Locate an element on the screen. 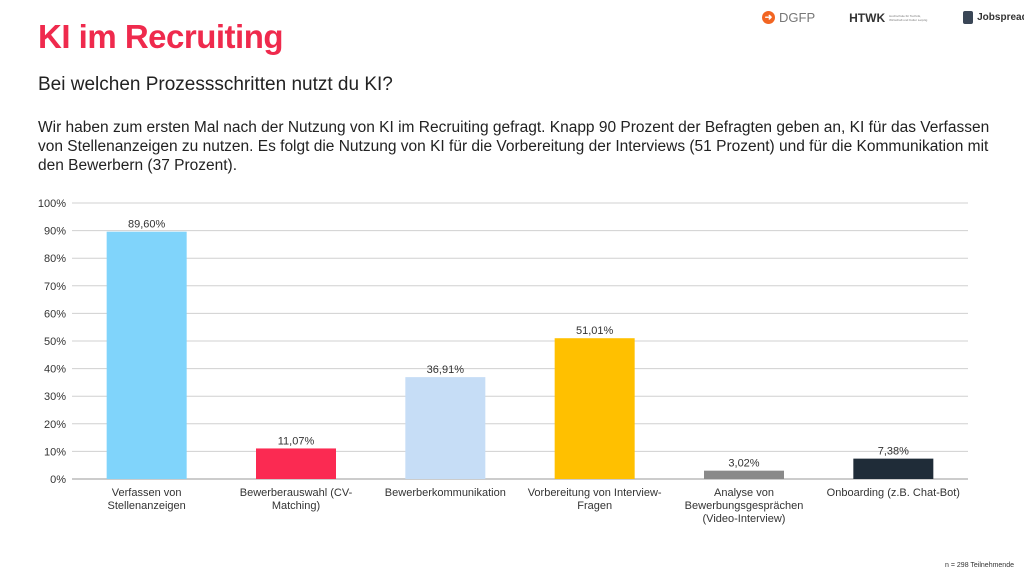 This screenshot has width=1024, height=571. arrow-icon: ➜ is located at coordinates (768, 17).